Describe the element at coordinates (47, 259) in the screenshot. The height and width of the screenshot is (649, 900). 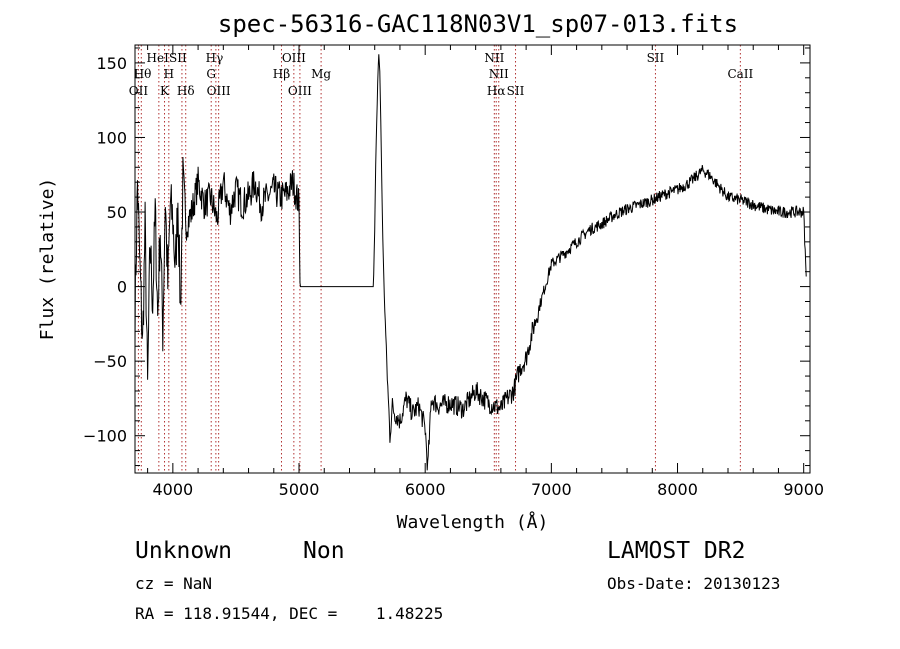
I see `y-axis-label: Flux (relative)` at that location.